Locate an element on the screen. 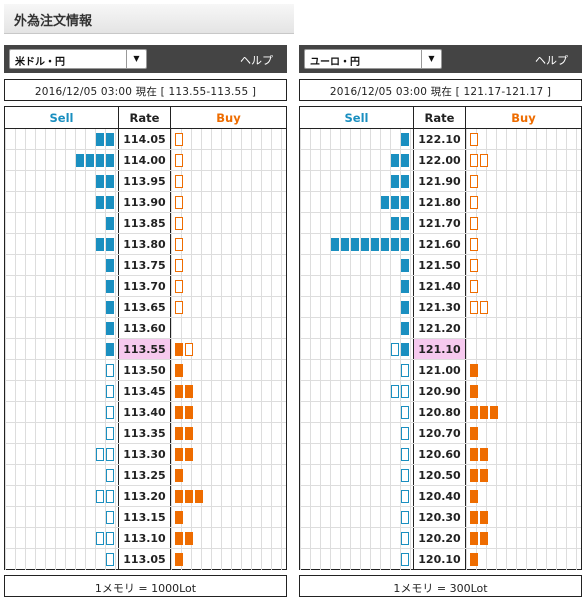 The image size is (588, 604). table-row: 121.90 is located at coordinates (440, 181).